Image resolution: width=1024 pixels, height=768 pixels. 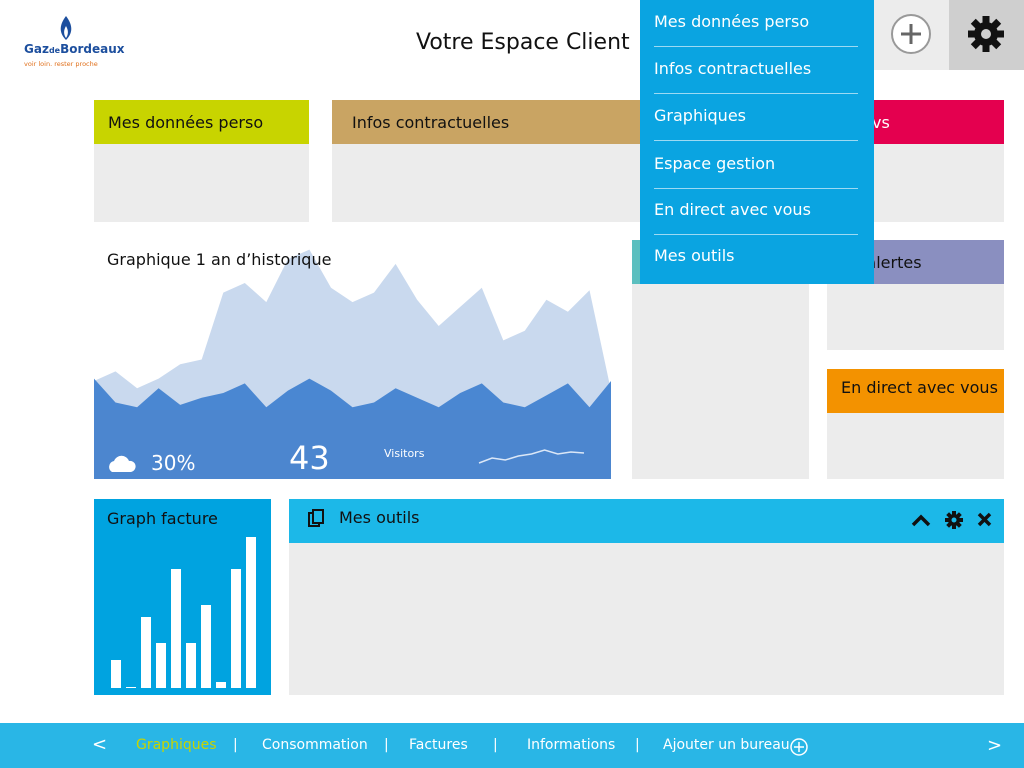 I want to click on menu-item: Infos contractuelles, so click(x=756, y=70).